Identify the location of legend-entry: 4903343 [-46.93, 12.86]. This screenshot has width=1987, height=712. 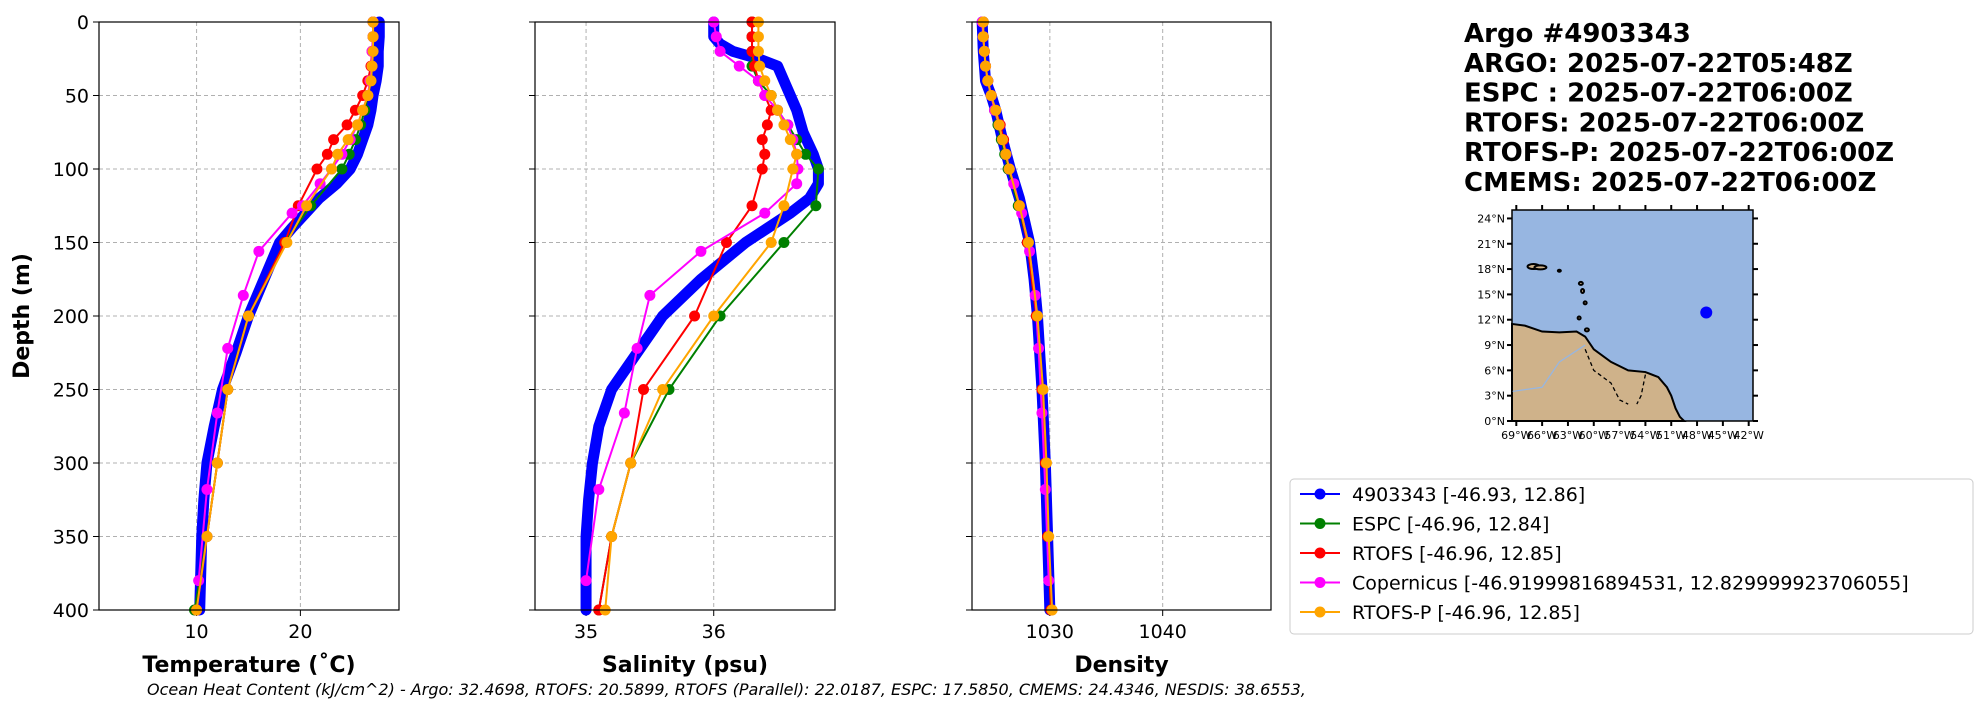
(1442, 495).